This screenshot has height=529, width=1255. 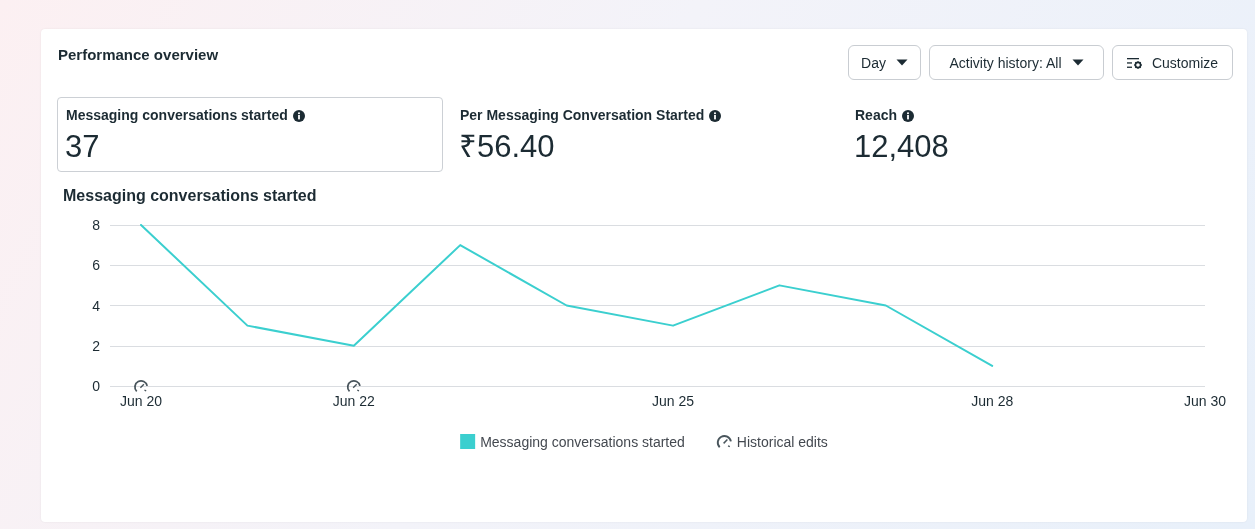 What do you see at coordinates (507, 146) in the screenshot?
I see `text: ₹56.40` at bounding box center [507, 146].